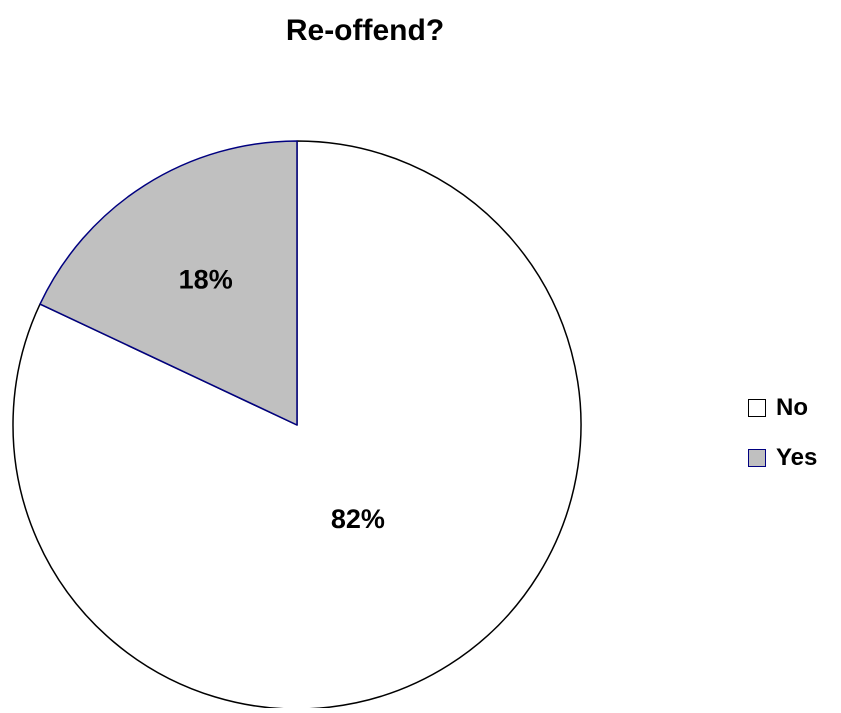  I want to click on pie-slice-yes, so click(168, 283).